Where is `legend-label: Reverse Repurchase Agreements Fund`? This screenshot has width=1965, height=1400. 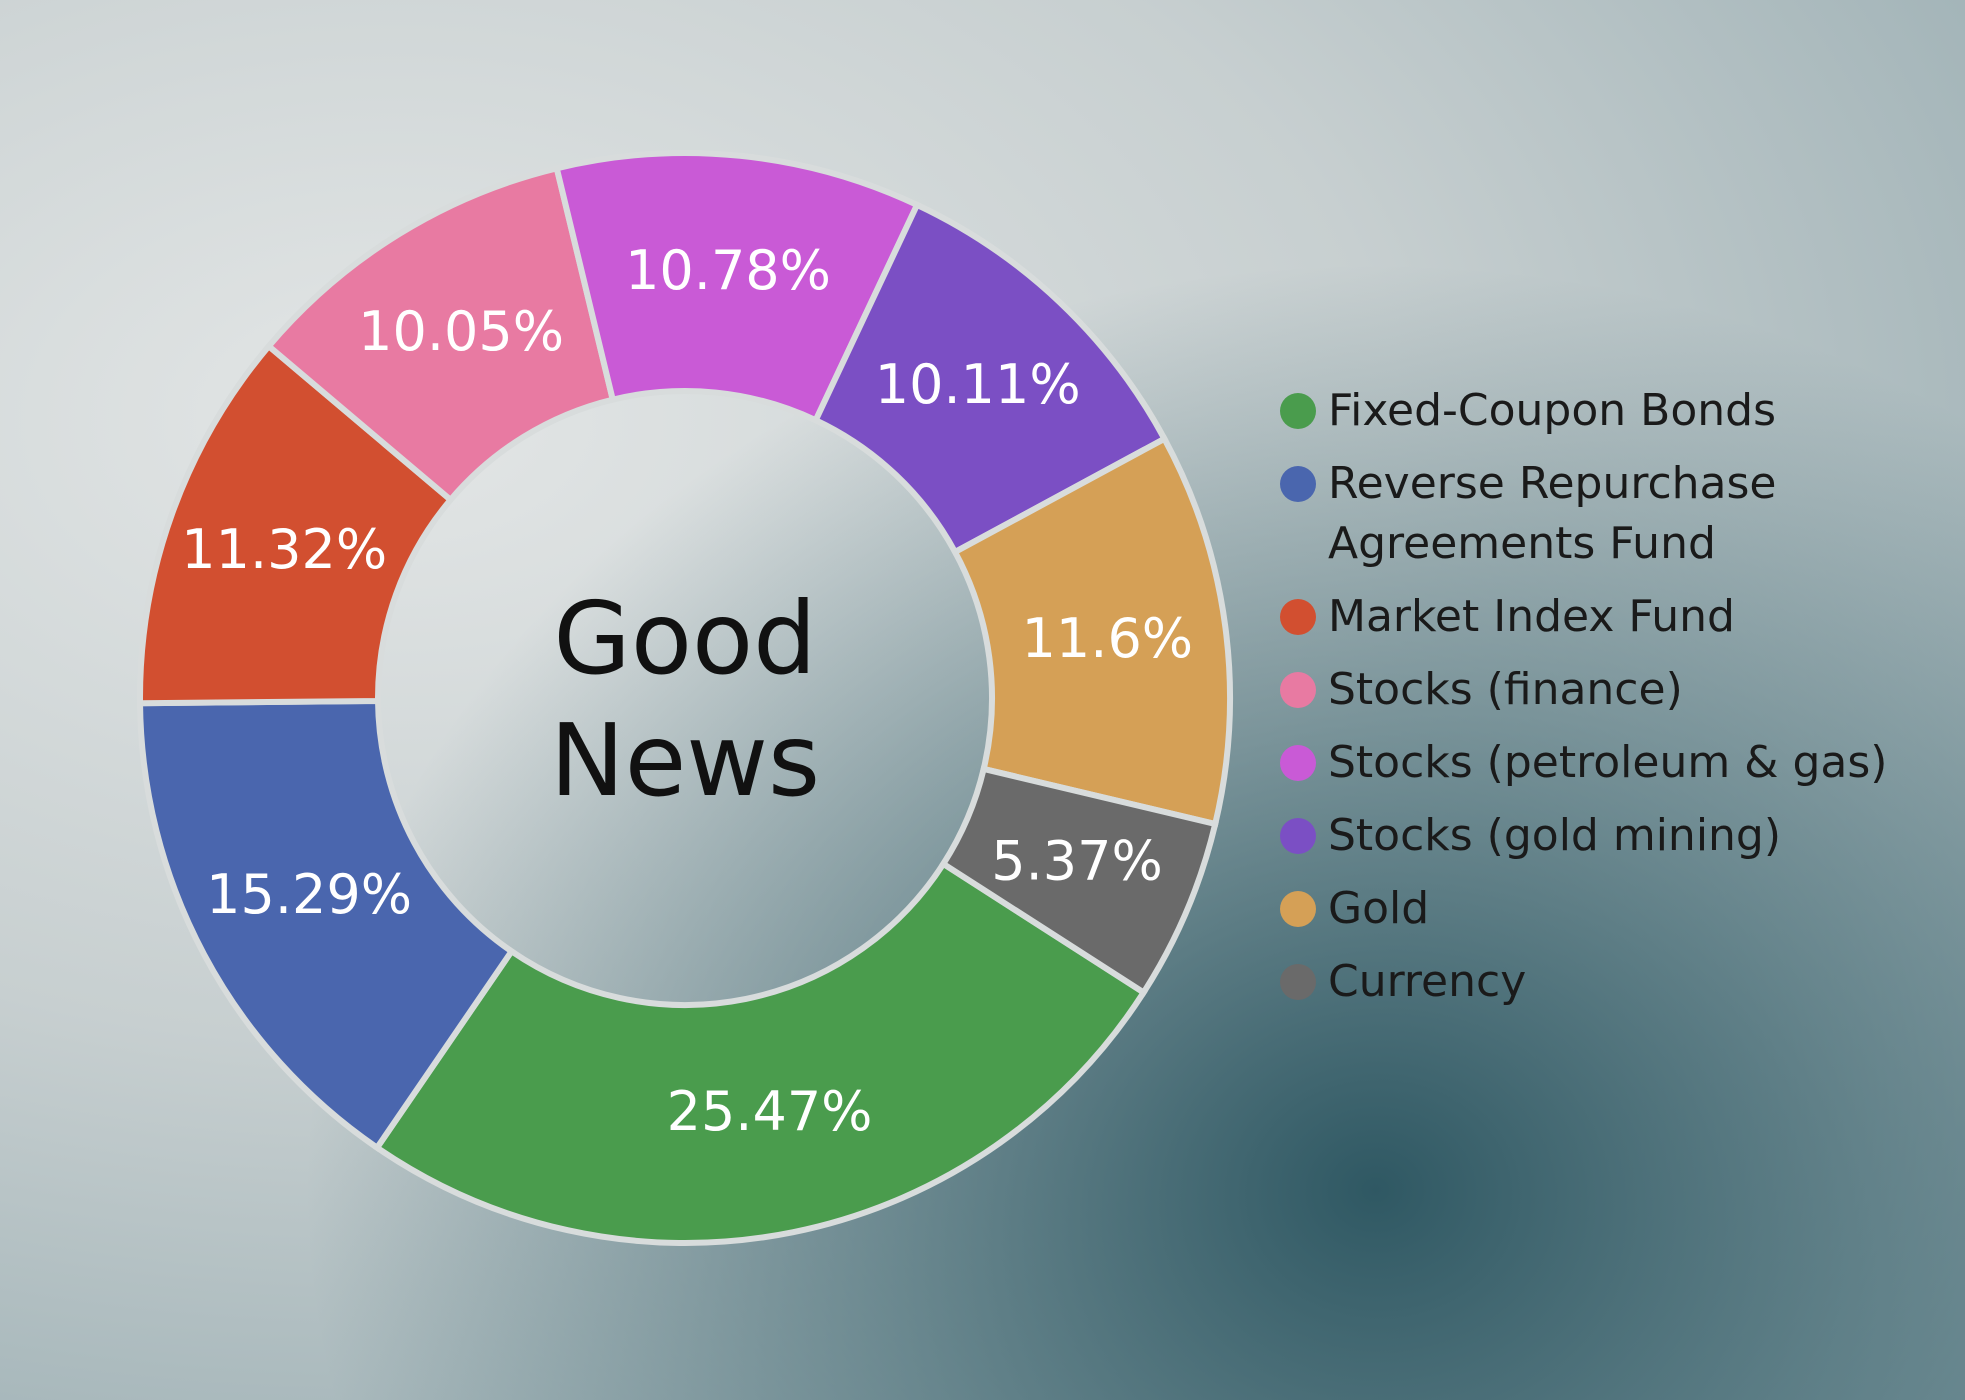 legend-label: Reverse Repurchase Agreements Fund is located at coordinates (1552, 513).